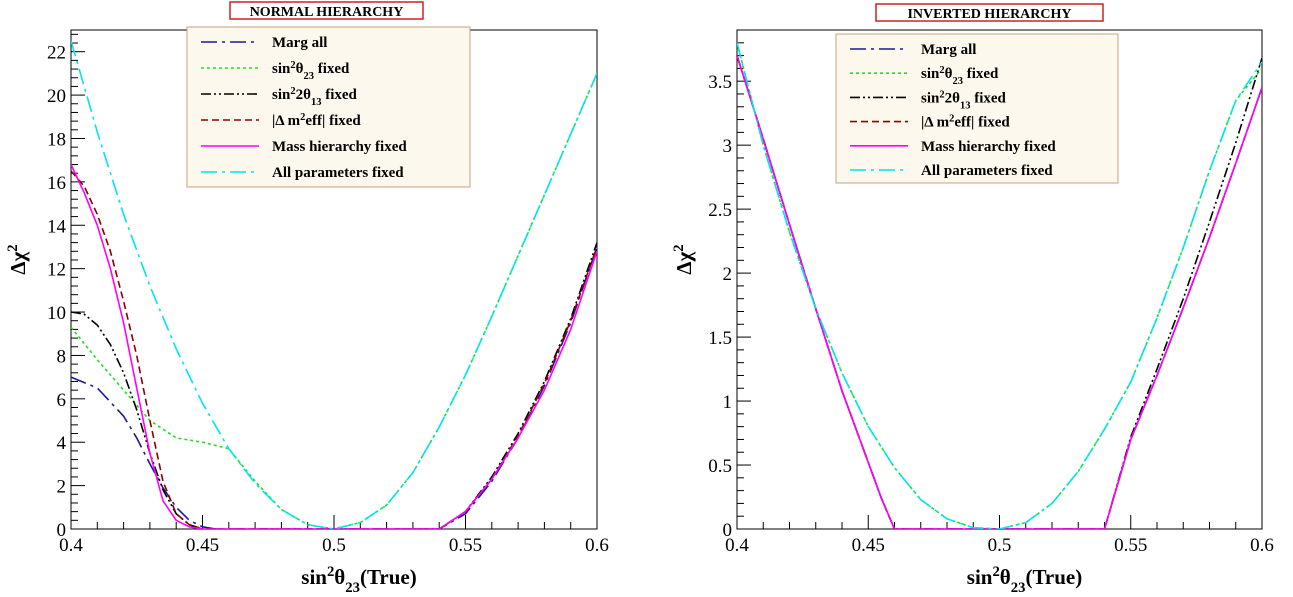 The image size is (1293, 597). Describe the element at coordinates (62, 356) in the screenshot. I see `y-tick-label: 8` at that location.